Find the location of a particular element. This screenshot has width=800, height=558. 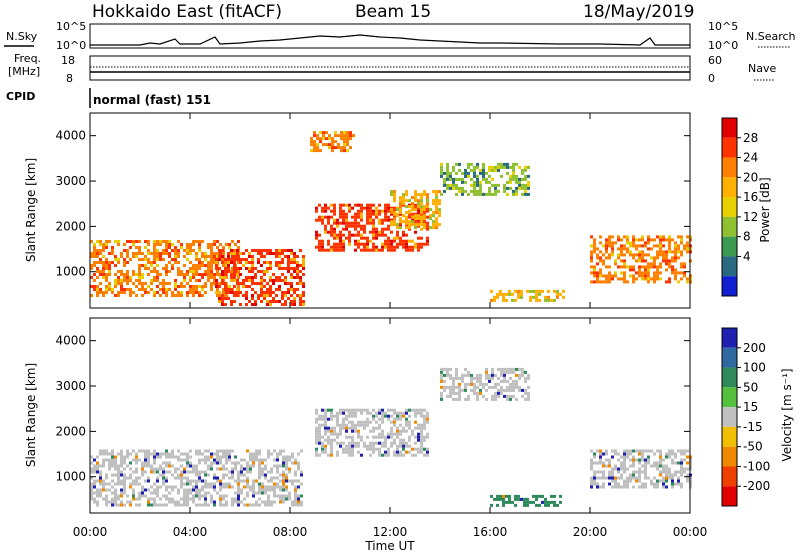

time-axis-label: Time UT is located at coordinates (389, 546).